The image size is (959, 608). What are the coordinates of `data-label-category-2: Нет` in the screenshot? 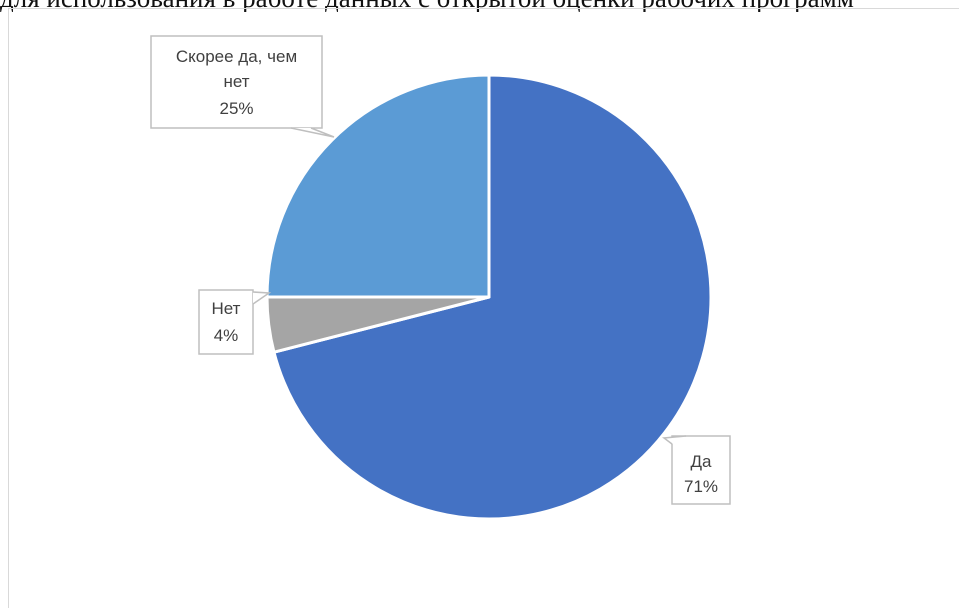 It's located at (226, 308).